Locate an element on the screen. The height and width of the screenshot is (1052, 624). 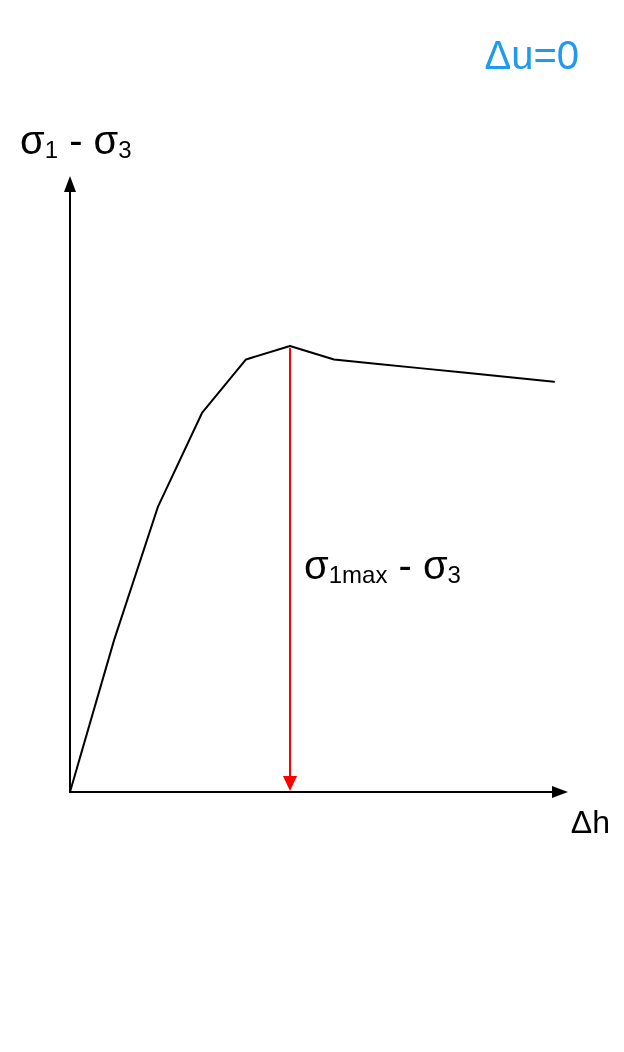
y-axis-title: σ1 - σ3 is located at coordinates (76, 140).